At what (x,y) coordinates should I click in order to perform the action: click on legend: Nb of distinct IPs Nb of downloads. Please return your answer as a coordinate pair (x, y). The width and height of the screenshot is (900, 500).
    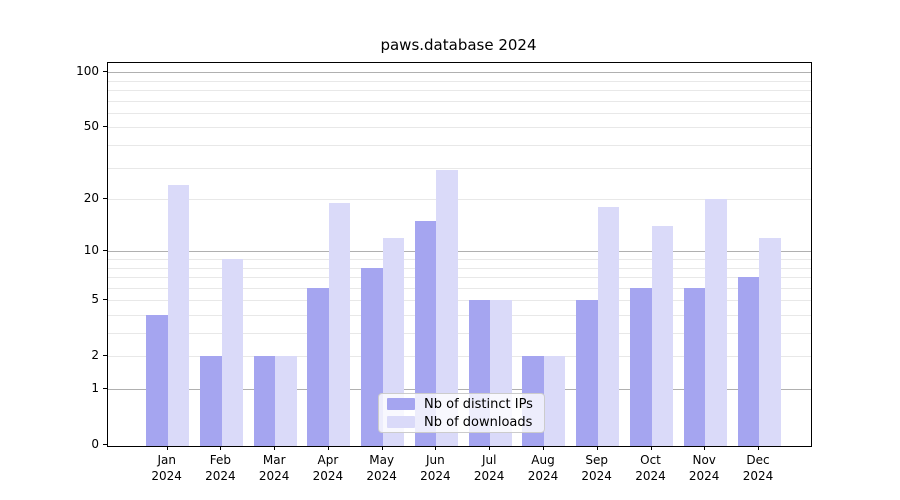
    Looking at the image, I should click on (461, 413).